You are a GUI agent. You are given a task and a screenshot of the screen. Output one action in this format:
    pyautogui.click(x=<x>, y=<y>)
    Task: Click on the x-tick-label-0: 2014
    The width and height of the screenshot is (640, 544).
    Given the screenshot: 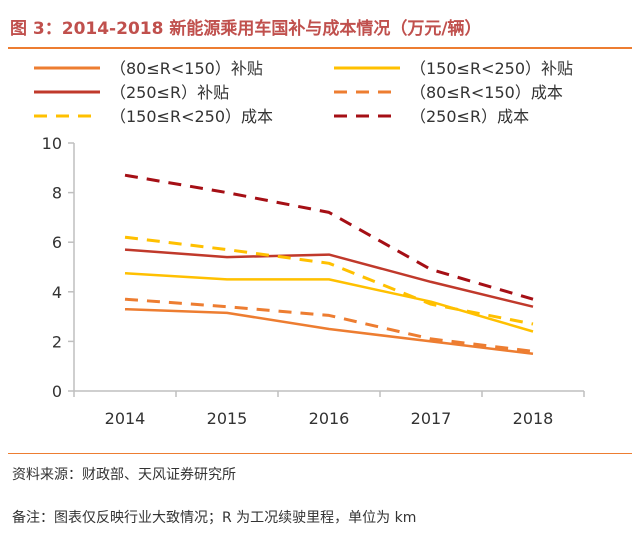 What is the action you would take?
    pyautogui.click(x=125, y=418)
    